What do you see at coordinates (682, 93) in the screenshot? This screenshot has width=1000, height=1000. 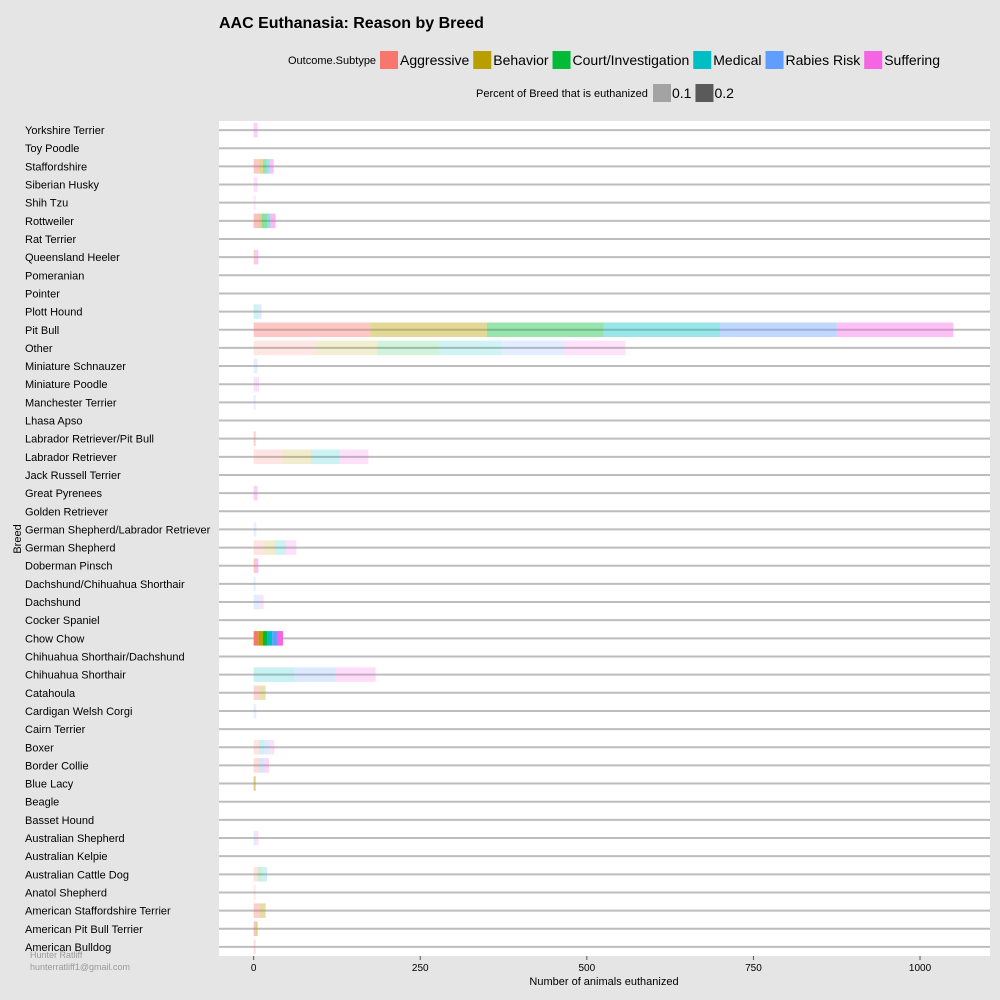 I see `alpha-label-0-1: 0.1` at bounding box center [682, 93].